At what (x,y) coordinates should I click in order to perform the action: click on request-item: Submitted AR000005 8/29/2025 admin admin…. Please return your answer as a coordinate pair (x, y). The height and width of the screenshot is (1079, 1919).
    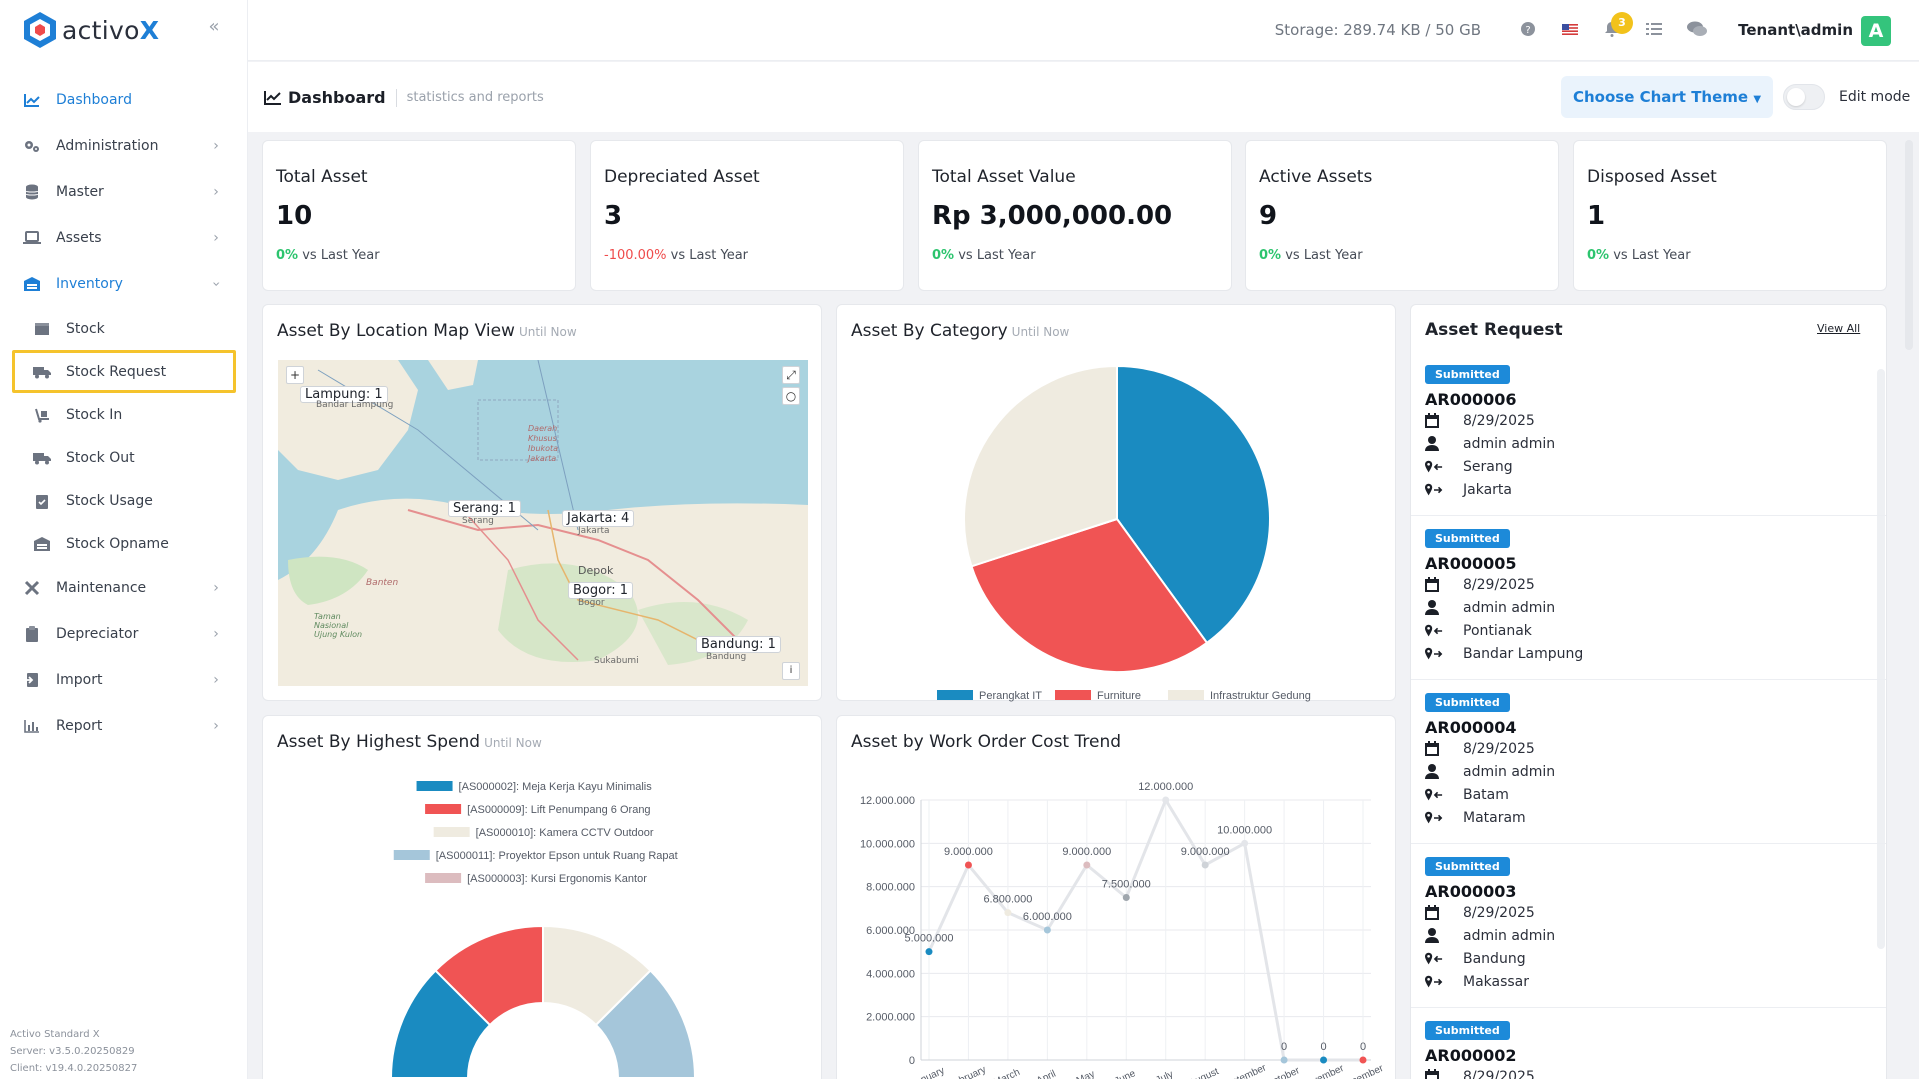
    Looking at the image, I should click on (1652, 596).